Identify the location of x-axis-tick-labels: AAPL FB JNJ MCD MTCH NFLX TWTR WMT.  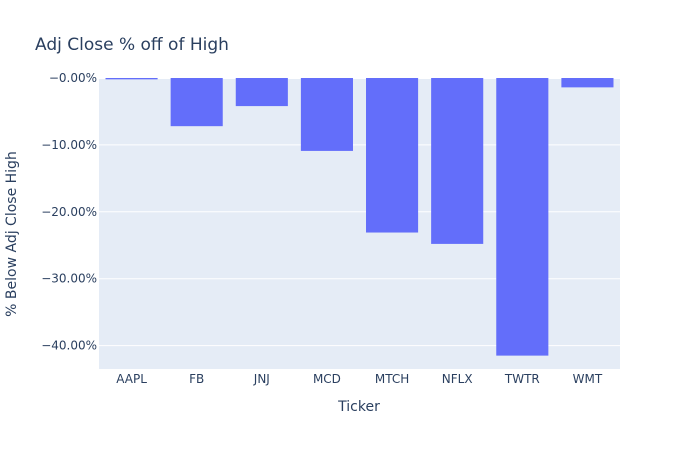
(359, 379).